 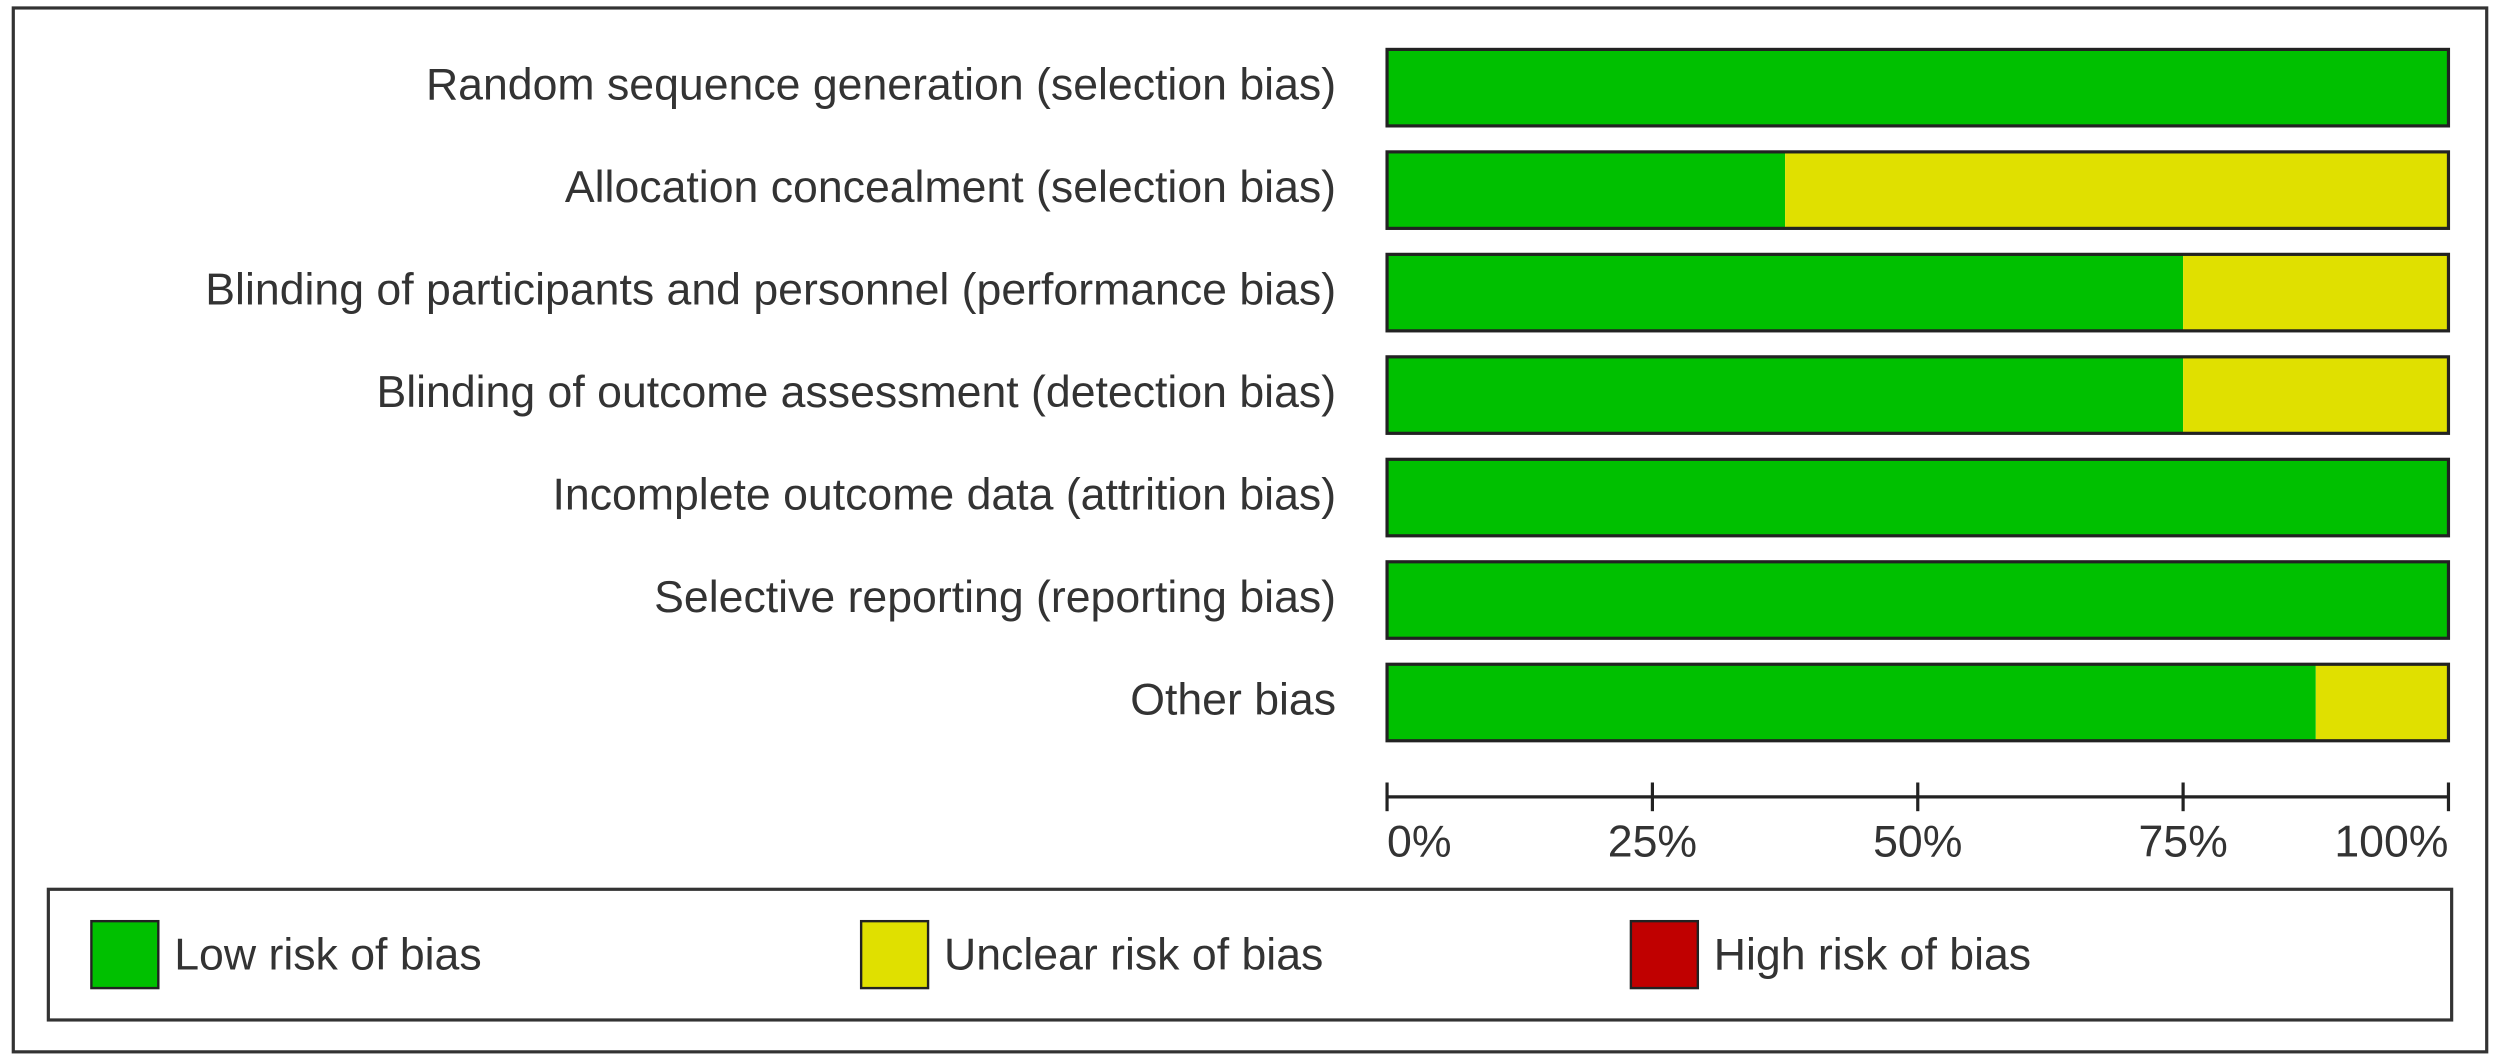 I want to click on x-tick-label: 100%, so click(x=2391, y=841).